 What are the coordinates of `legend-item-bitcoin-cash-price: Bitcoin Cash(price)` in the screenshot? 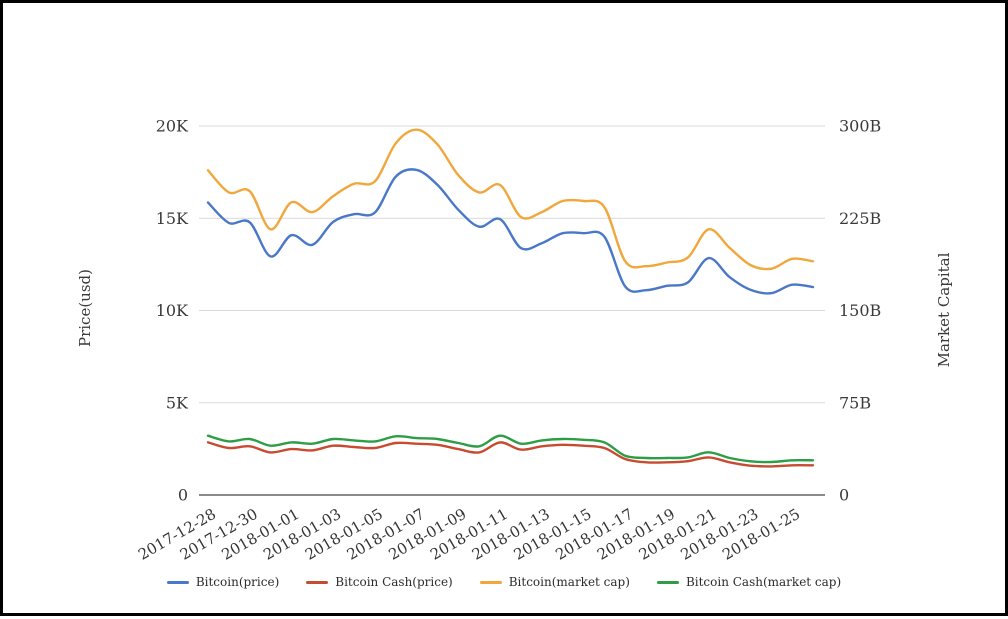 It's located at (379, 582).